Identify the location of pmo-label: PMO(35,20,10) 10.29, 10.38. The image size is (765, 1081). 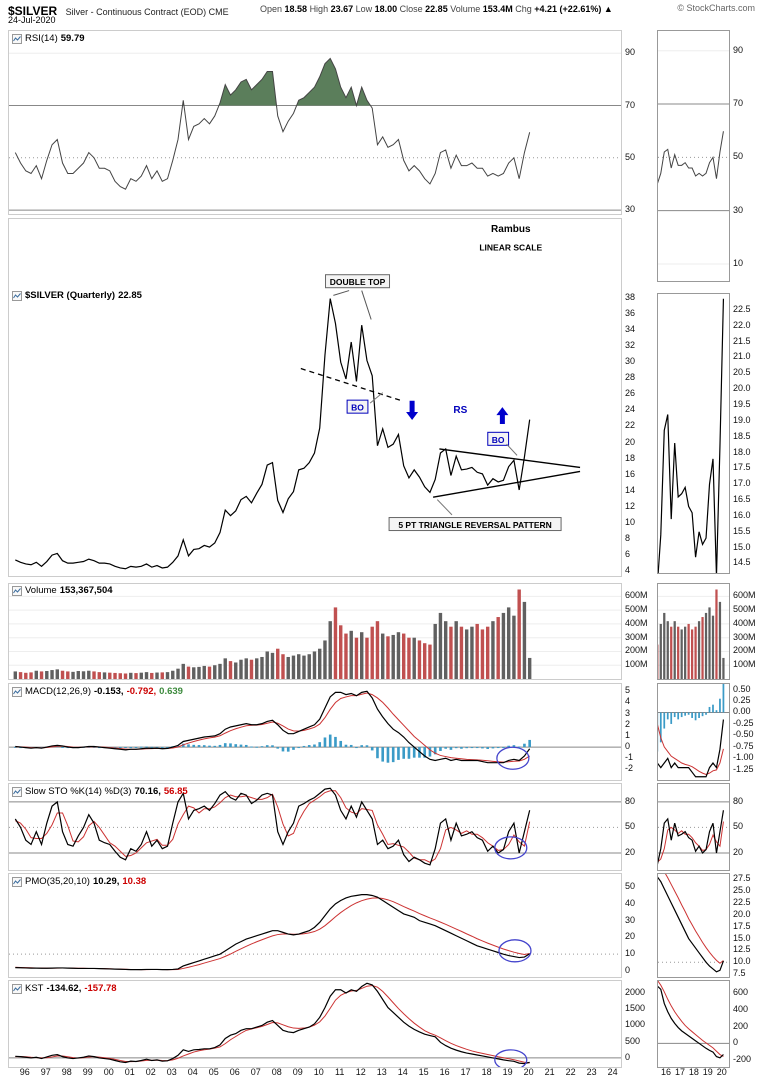
(79, 881).